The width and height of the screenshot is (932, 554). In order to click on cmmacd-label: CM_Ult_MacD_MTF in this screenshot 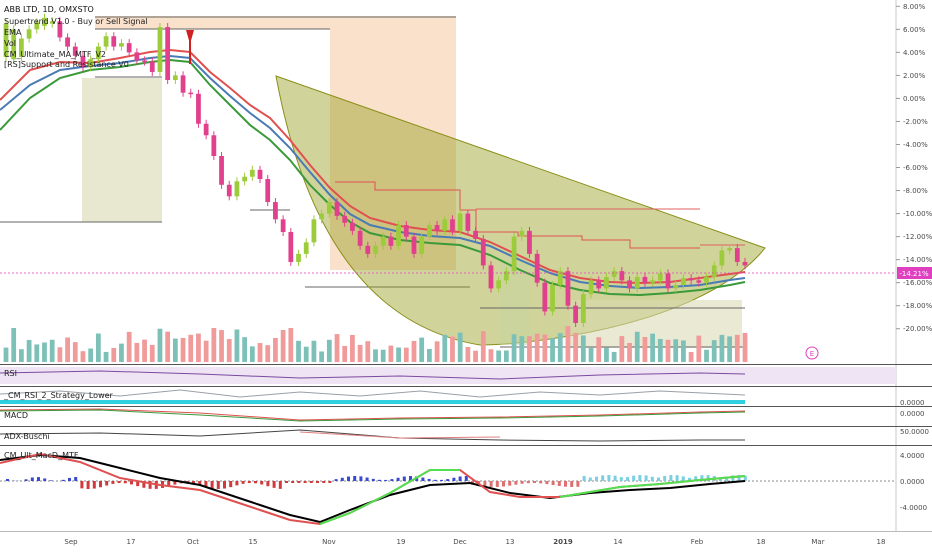, I will do `click(41, 455)`.